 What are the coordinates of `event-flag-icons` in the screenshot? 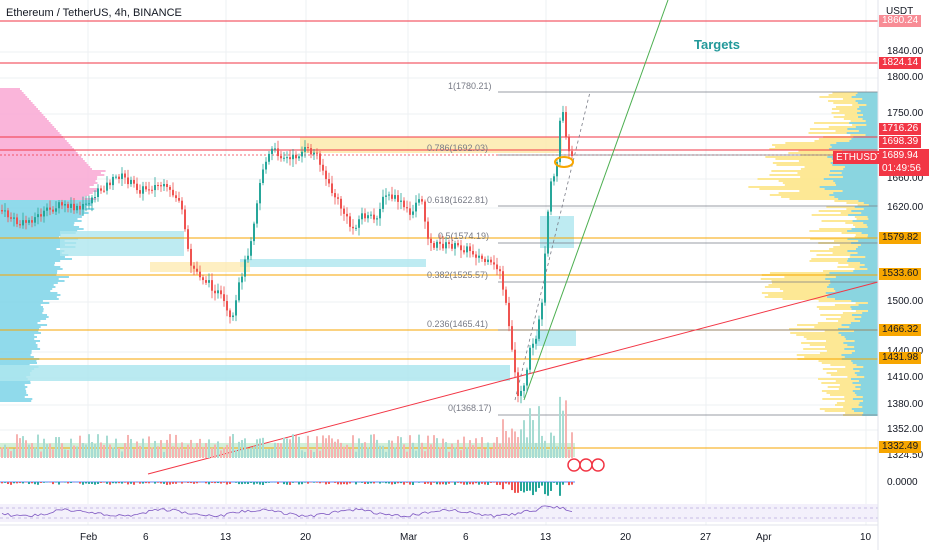 It's located at (586, 465).